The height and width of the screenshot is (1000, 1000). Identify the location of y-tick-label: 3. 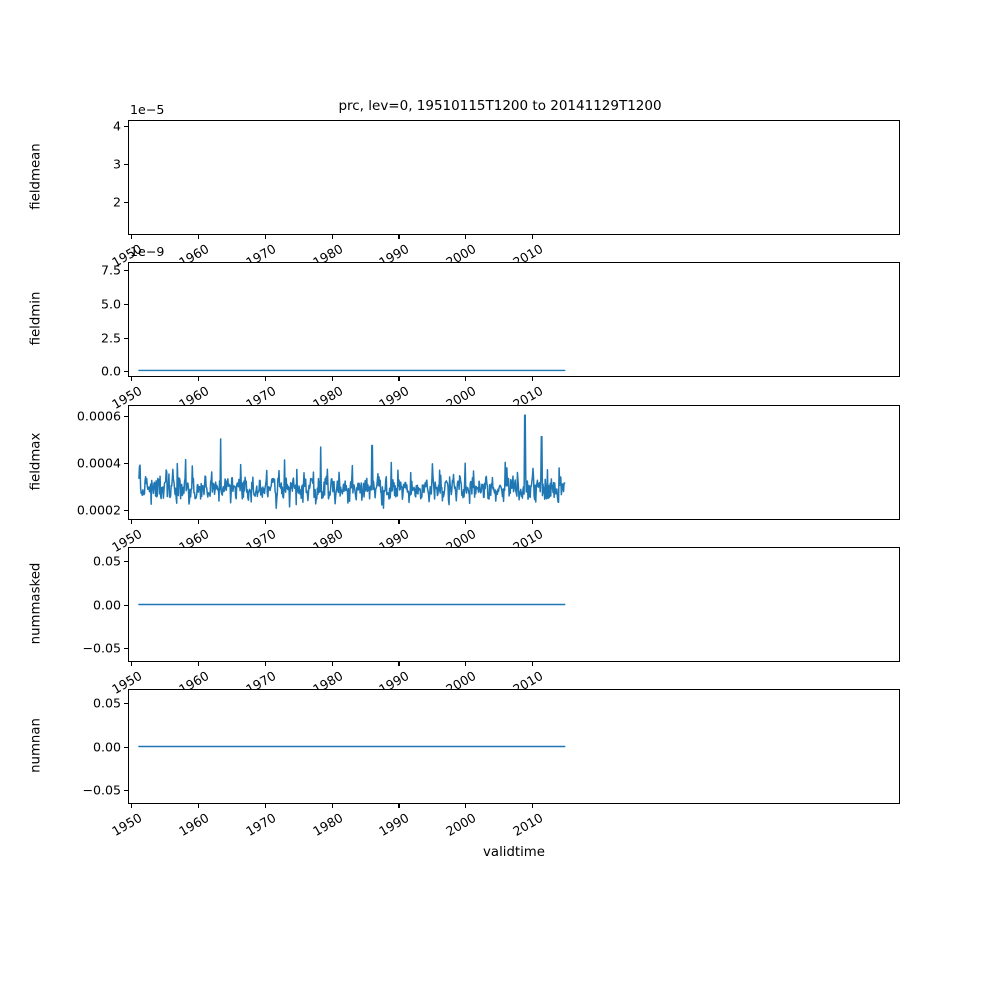
(116, 164).